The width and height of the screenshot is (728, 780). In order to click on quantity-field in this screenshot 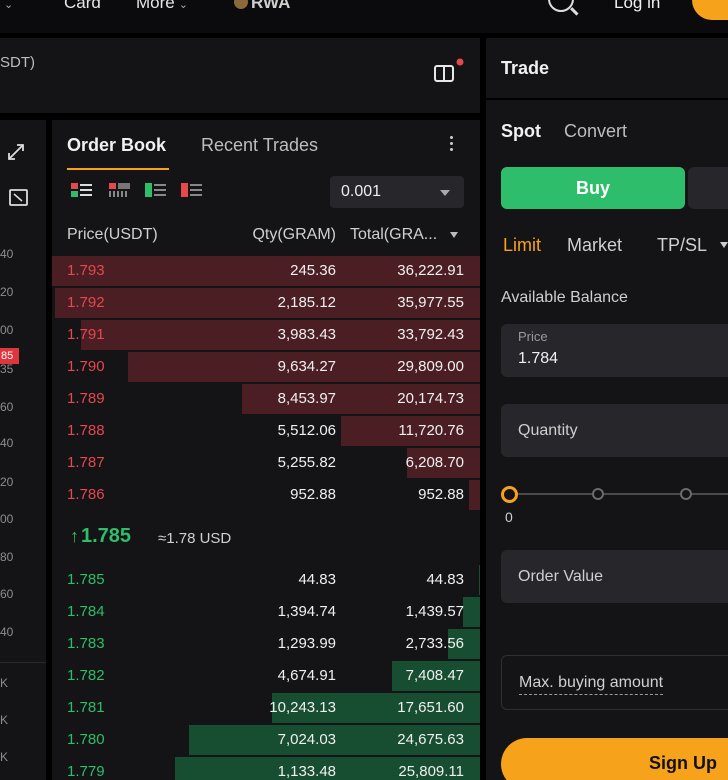, I will do `click(614, 430)`.